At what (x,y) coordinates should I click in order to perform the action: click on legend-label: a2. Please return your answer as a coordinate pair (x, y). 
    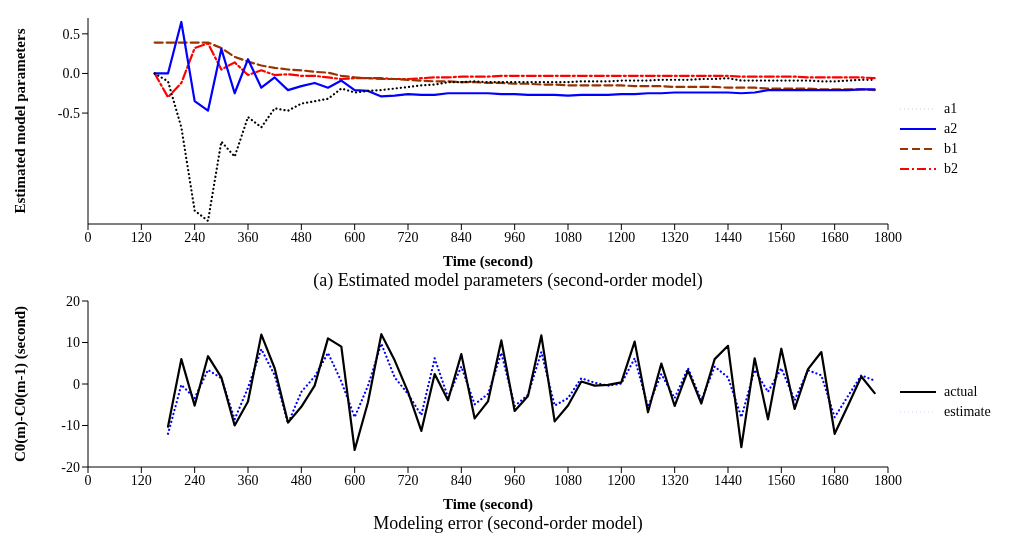
    Looking at the image, I should click on (951, 129).